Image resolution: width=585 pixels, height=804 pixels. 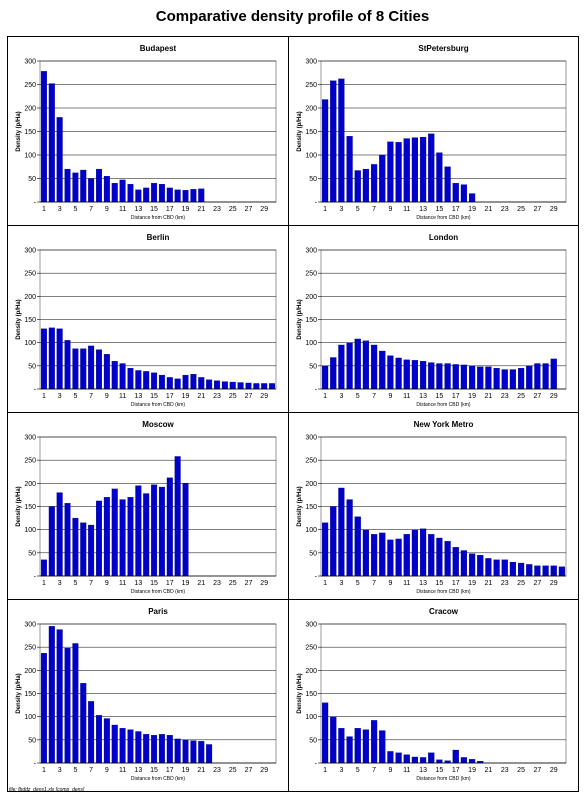 I want to click on x-tick-label: 17, so click(x=170, y=770).